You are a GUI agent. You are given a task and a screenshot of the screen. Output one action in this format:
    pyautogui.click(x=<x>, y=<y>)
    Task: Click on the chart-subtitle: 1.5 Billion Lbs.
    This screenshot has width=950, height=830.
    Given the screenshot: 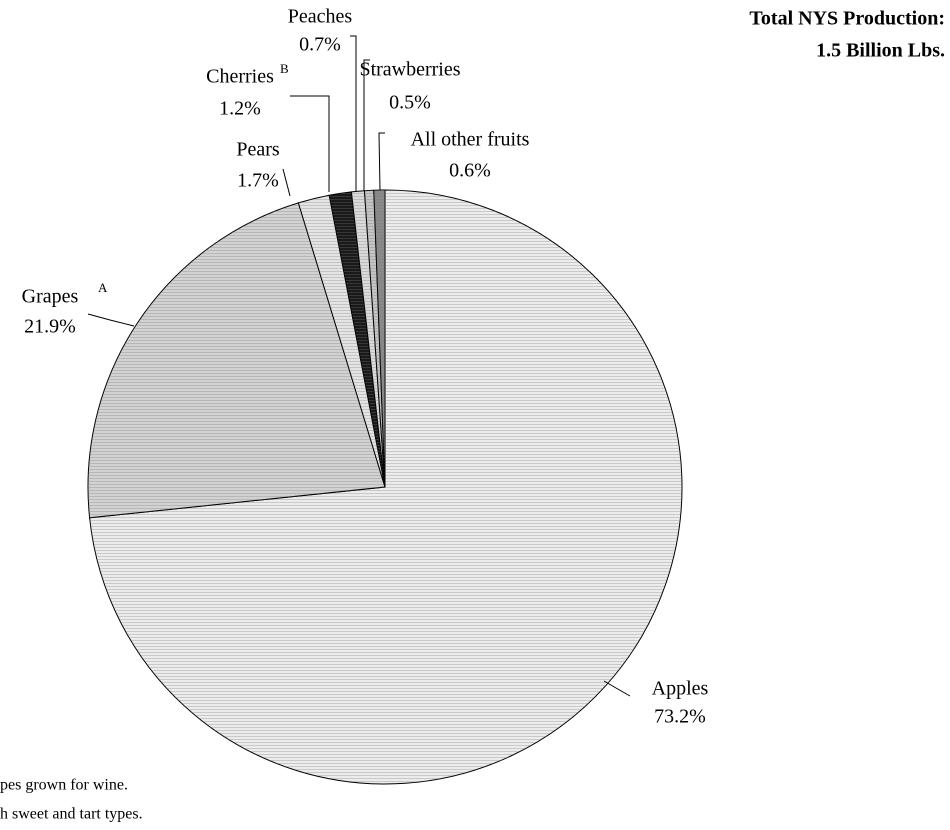 What is the action you would take?
    pyautogui.click(x=880, y=51)
    